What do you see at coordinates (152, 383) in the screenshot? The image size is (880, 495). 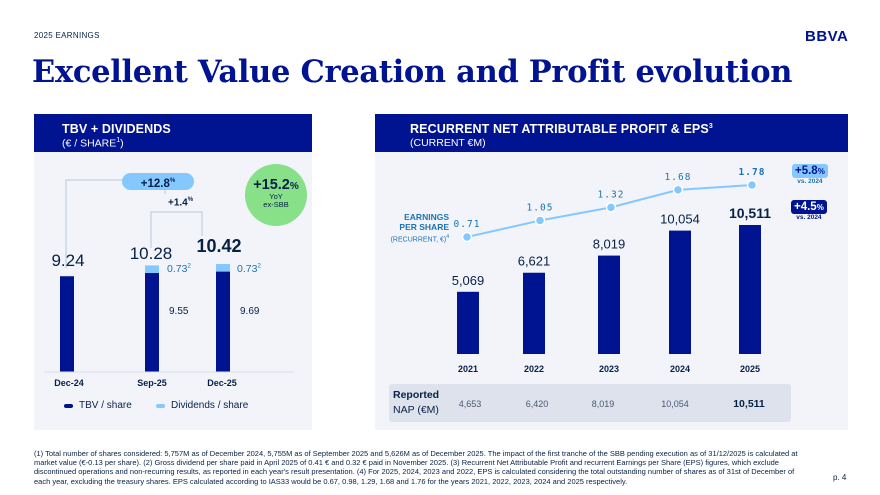 I see `cat-sep25: Sep-25` at bounding box center [152, 383].